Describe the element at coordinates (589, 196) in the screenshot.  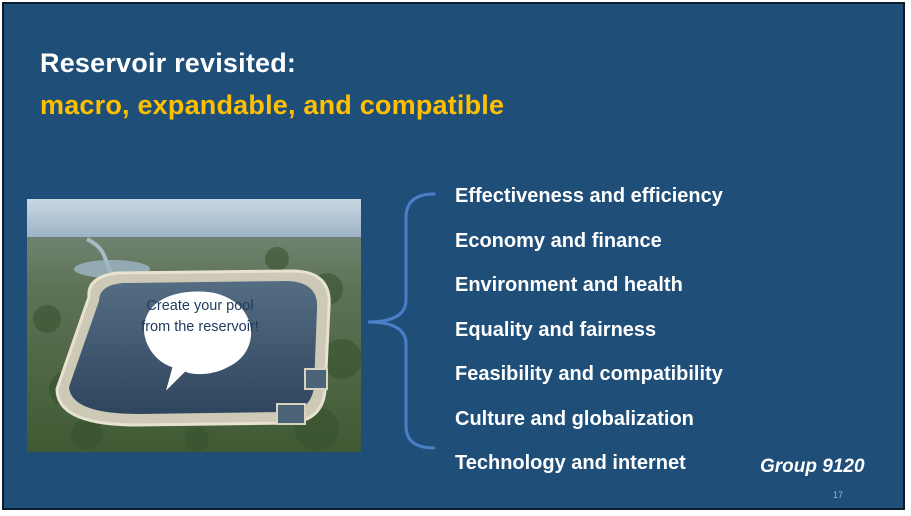
I see `list-item: Effectiveness and efficiency` at that location.